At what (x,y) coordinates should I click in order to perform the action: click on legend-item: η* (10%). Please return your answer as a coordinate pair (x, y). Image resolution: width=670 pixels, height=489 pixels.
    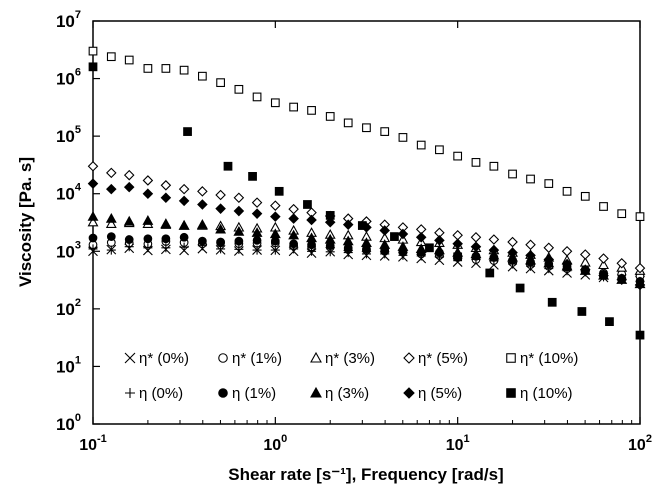
    Looking at the image, I should click on (542, 358).